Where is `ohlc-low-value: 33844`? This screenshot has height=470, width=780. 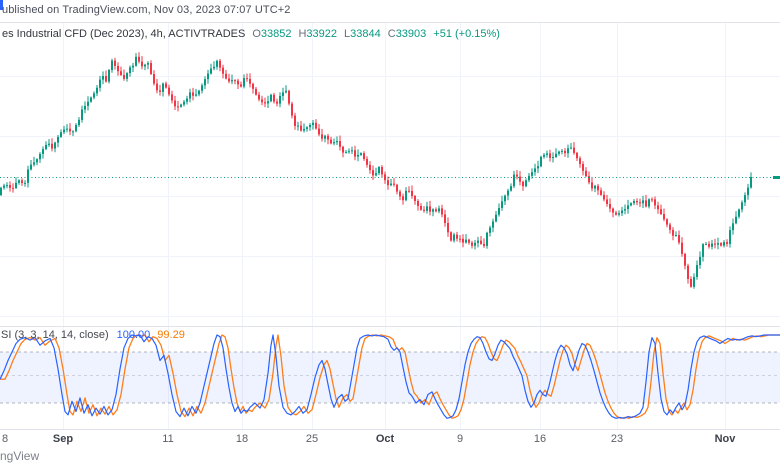
ohlc-low-value: 33844 is located at coordinates (365, 34).